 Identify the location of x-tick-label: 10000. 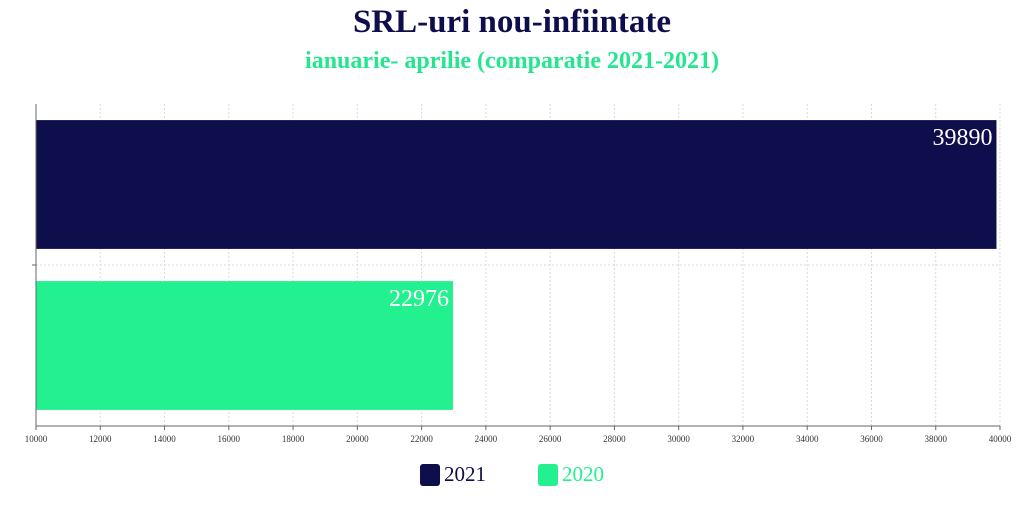
(36, 439).